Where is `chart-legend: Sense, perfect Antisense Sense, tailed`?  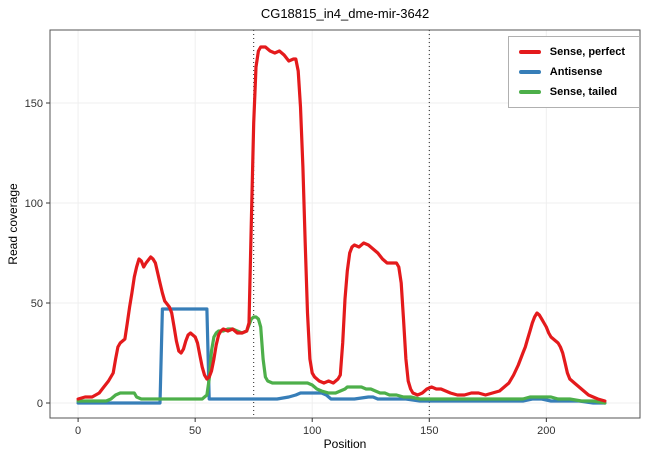 chart-legend: Sense, perfect Antisense Sense, tailed is located at coordinates (573, 72).